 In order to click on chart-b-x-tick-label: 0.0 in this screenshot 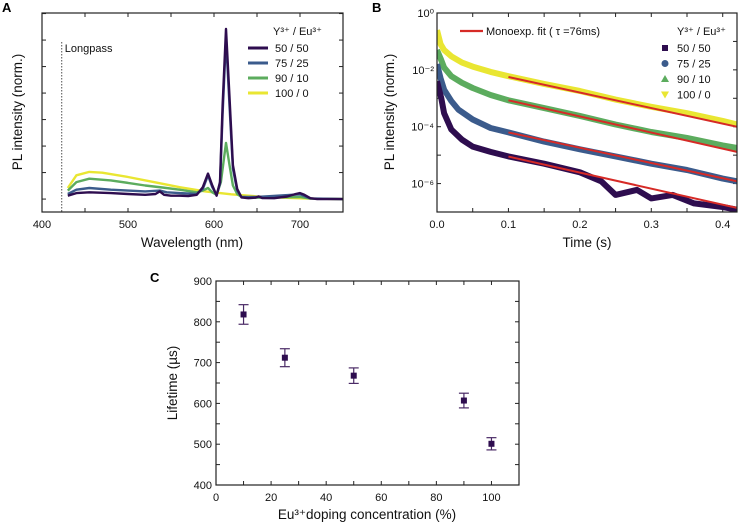, I will do `click(436, 225)`.